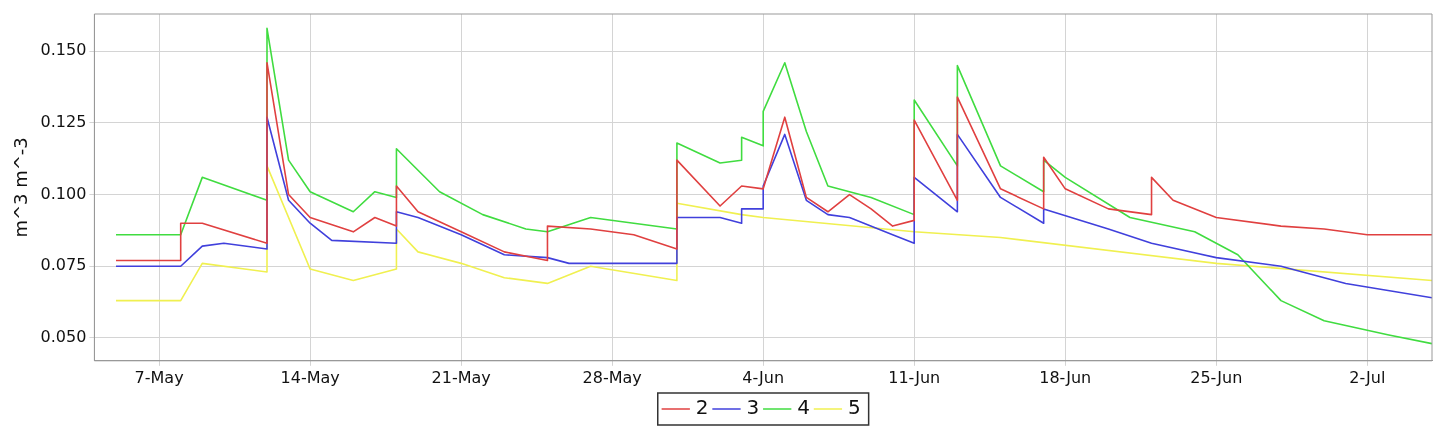 Image resolution: width=1440 pixels, height=433 pixels. I want to click on x-tick-label: 14-May, so click(310, 377).